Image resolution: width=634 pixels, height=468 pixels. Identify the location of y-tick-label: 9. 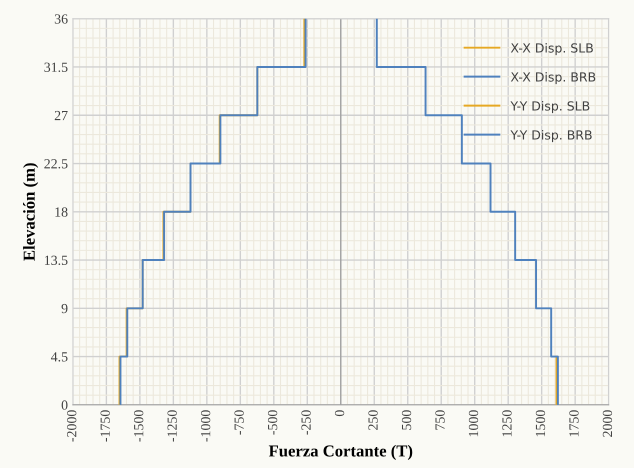
(65, 309).